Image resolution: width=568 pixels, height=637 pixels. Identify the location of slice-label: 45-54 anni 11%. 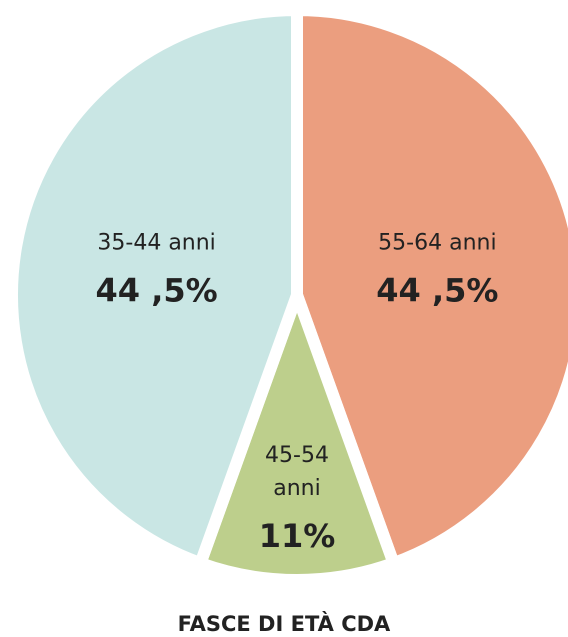
(296, 500).